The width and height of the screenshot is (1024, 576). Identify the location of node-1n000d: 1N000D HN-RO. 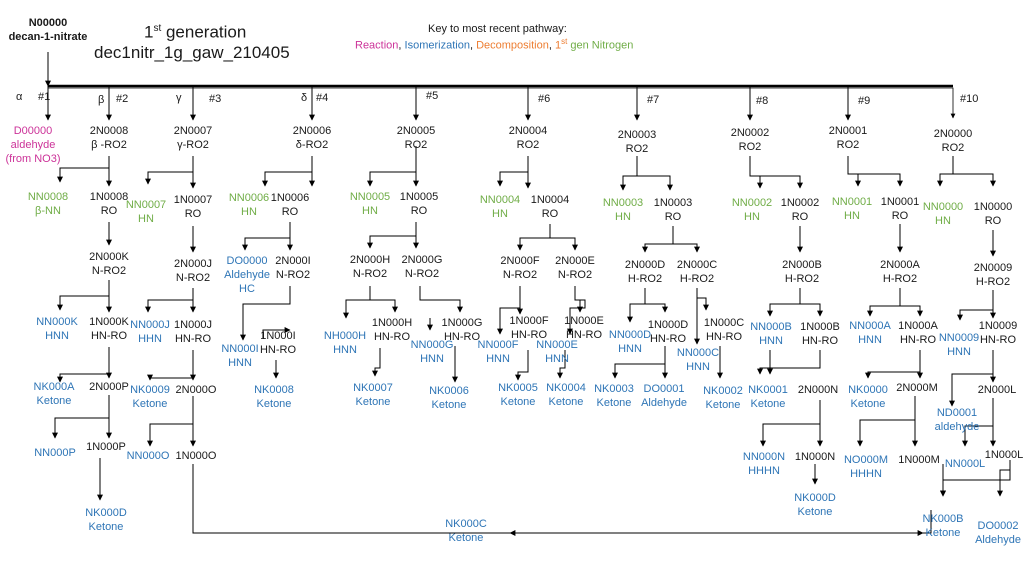
(668, 332).